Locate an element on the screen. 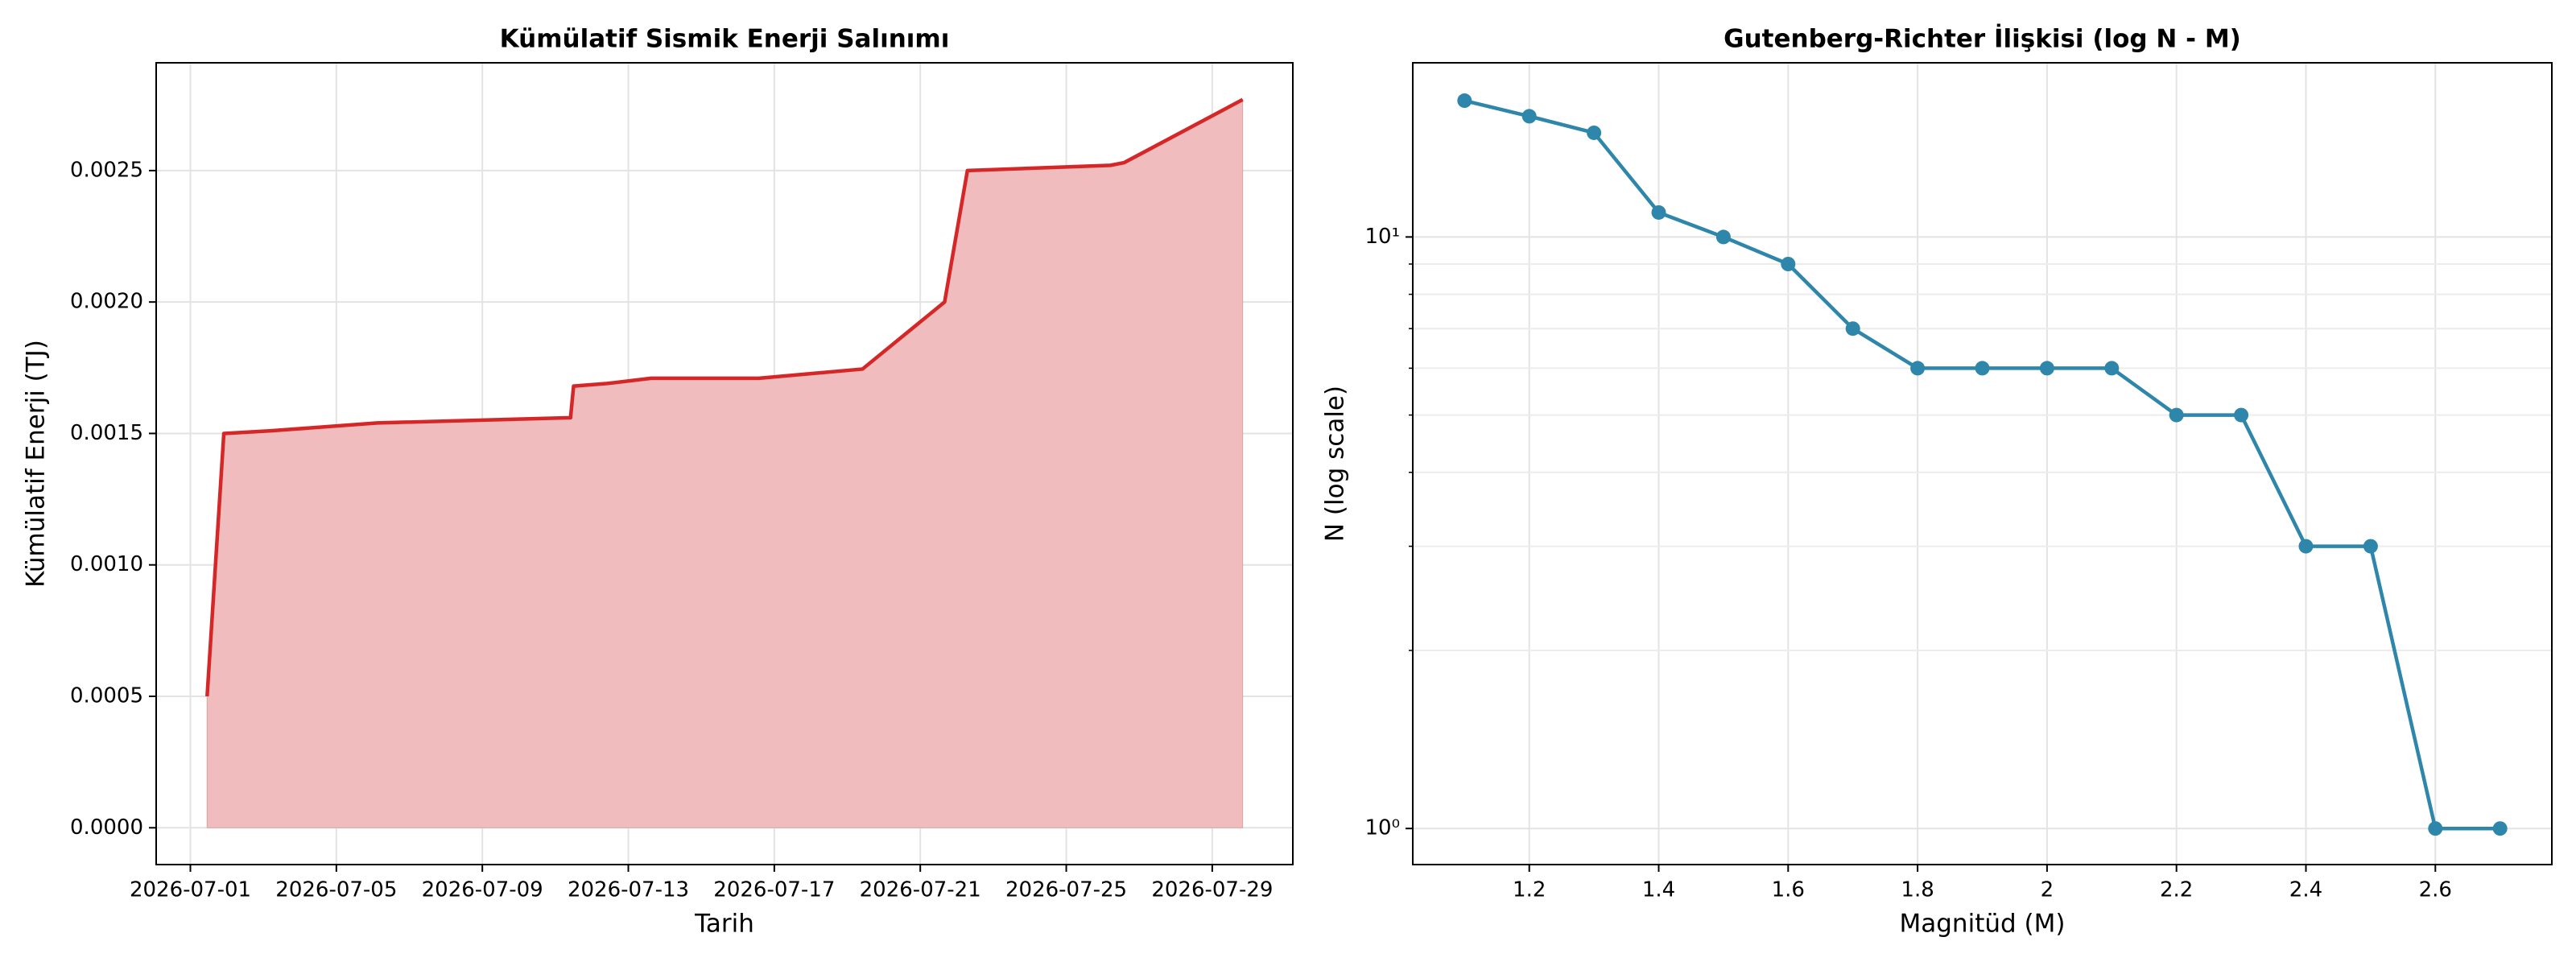  y-tick-label: 0.0010 is located at coordinates (106, 564).